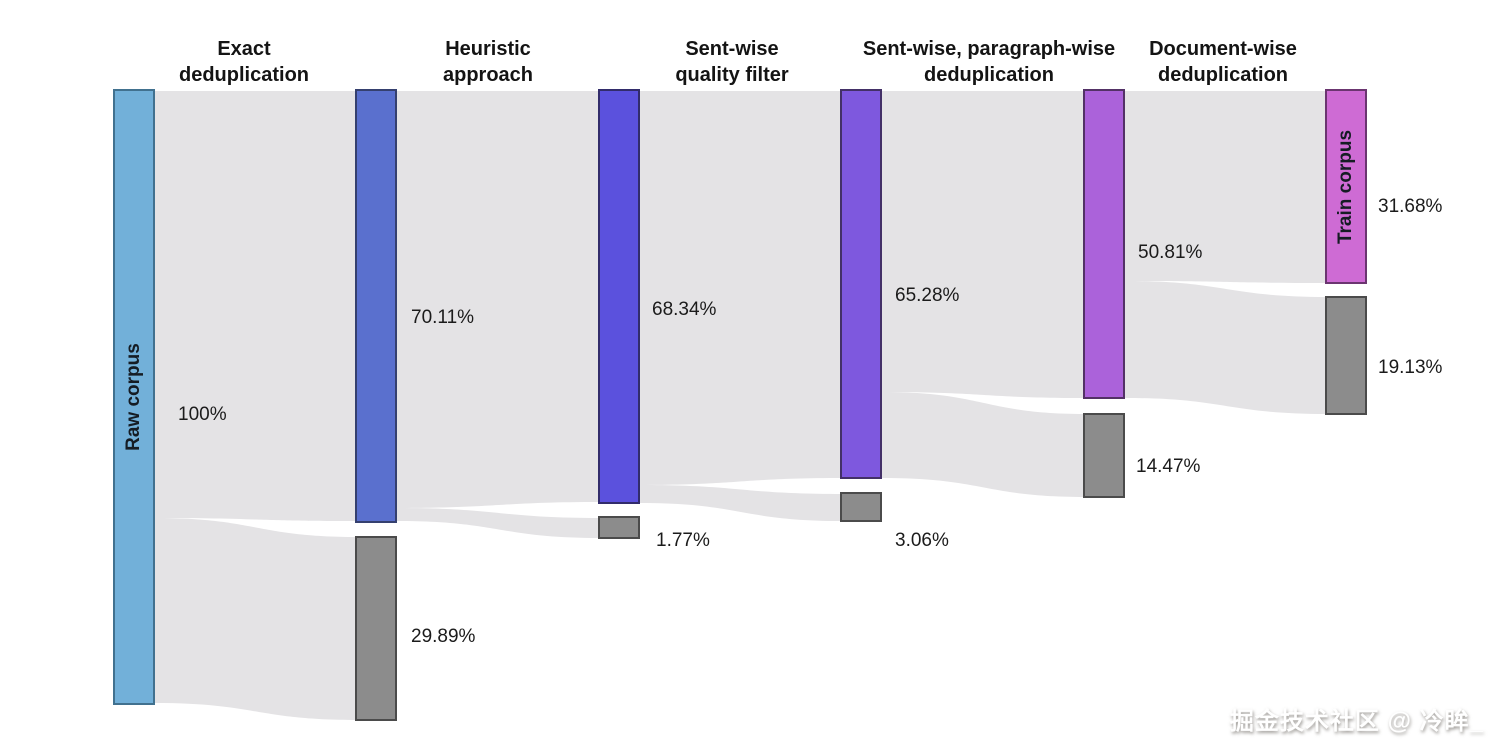  What do you see at coordinates (1104, 455) in the screenshot?
I see `node-removed-by-paragraph-dedup` at bounding box center [1104, 455].